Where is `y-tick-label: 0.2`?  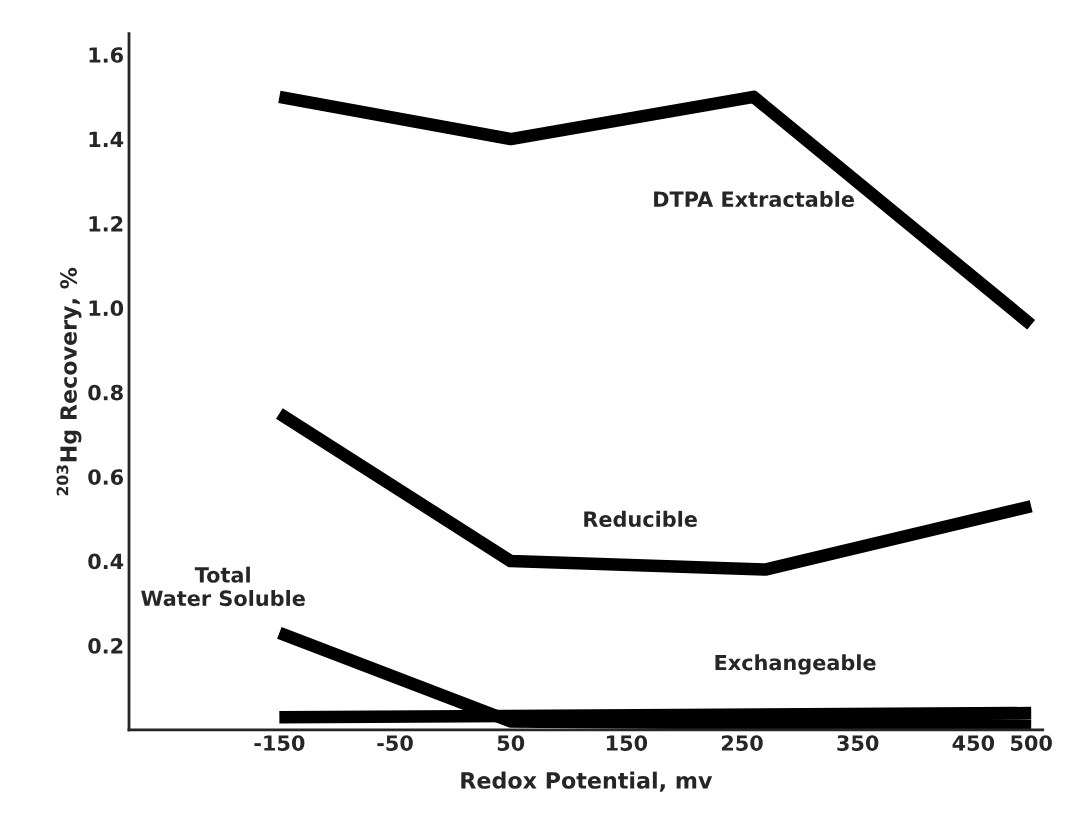
y-tick-label: 0.2 is located at coordinates (105, 645).